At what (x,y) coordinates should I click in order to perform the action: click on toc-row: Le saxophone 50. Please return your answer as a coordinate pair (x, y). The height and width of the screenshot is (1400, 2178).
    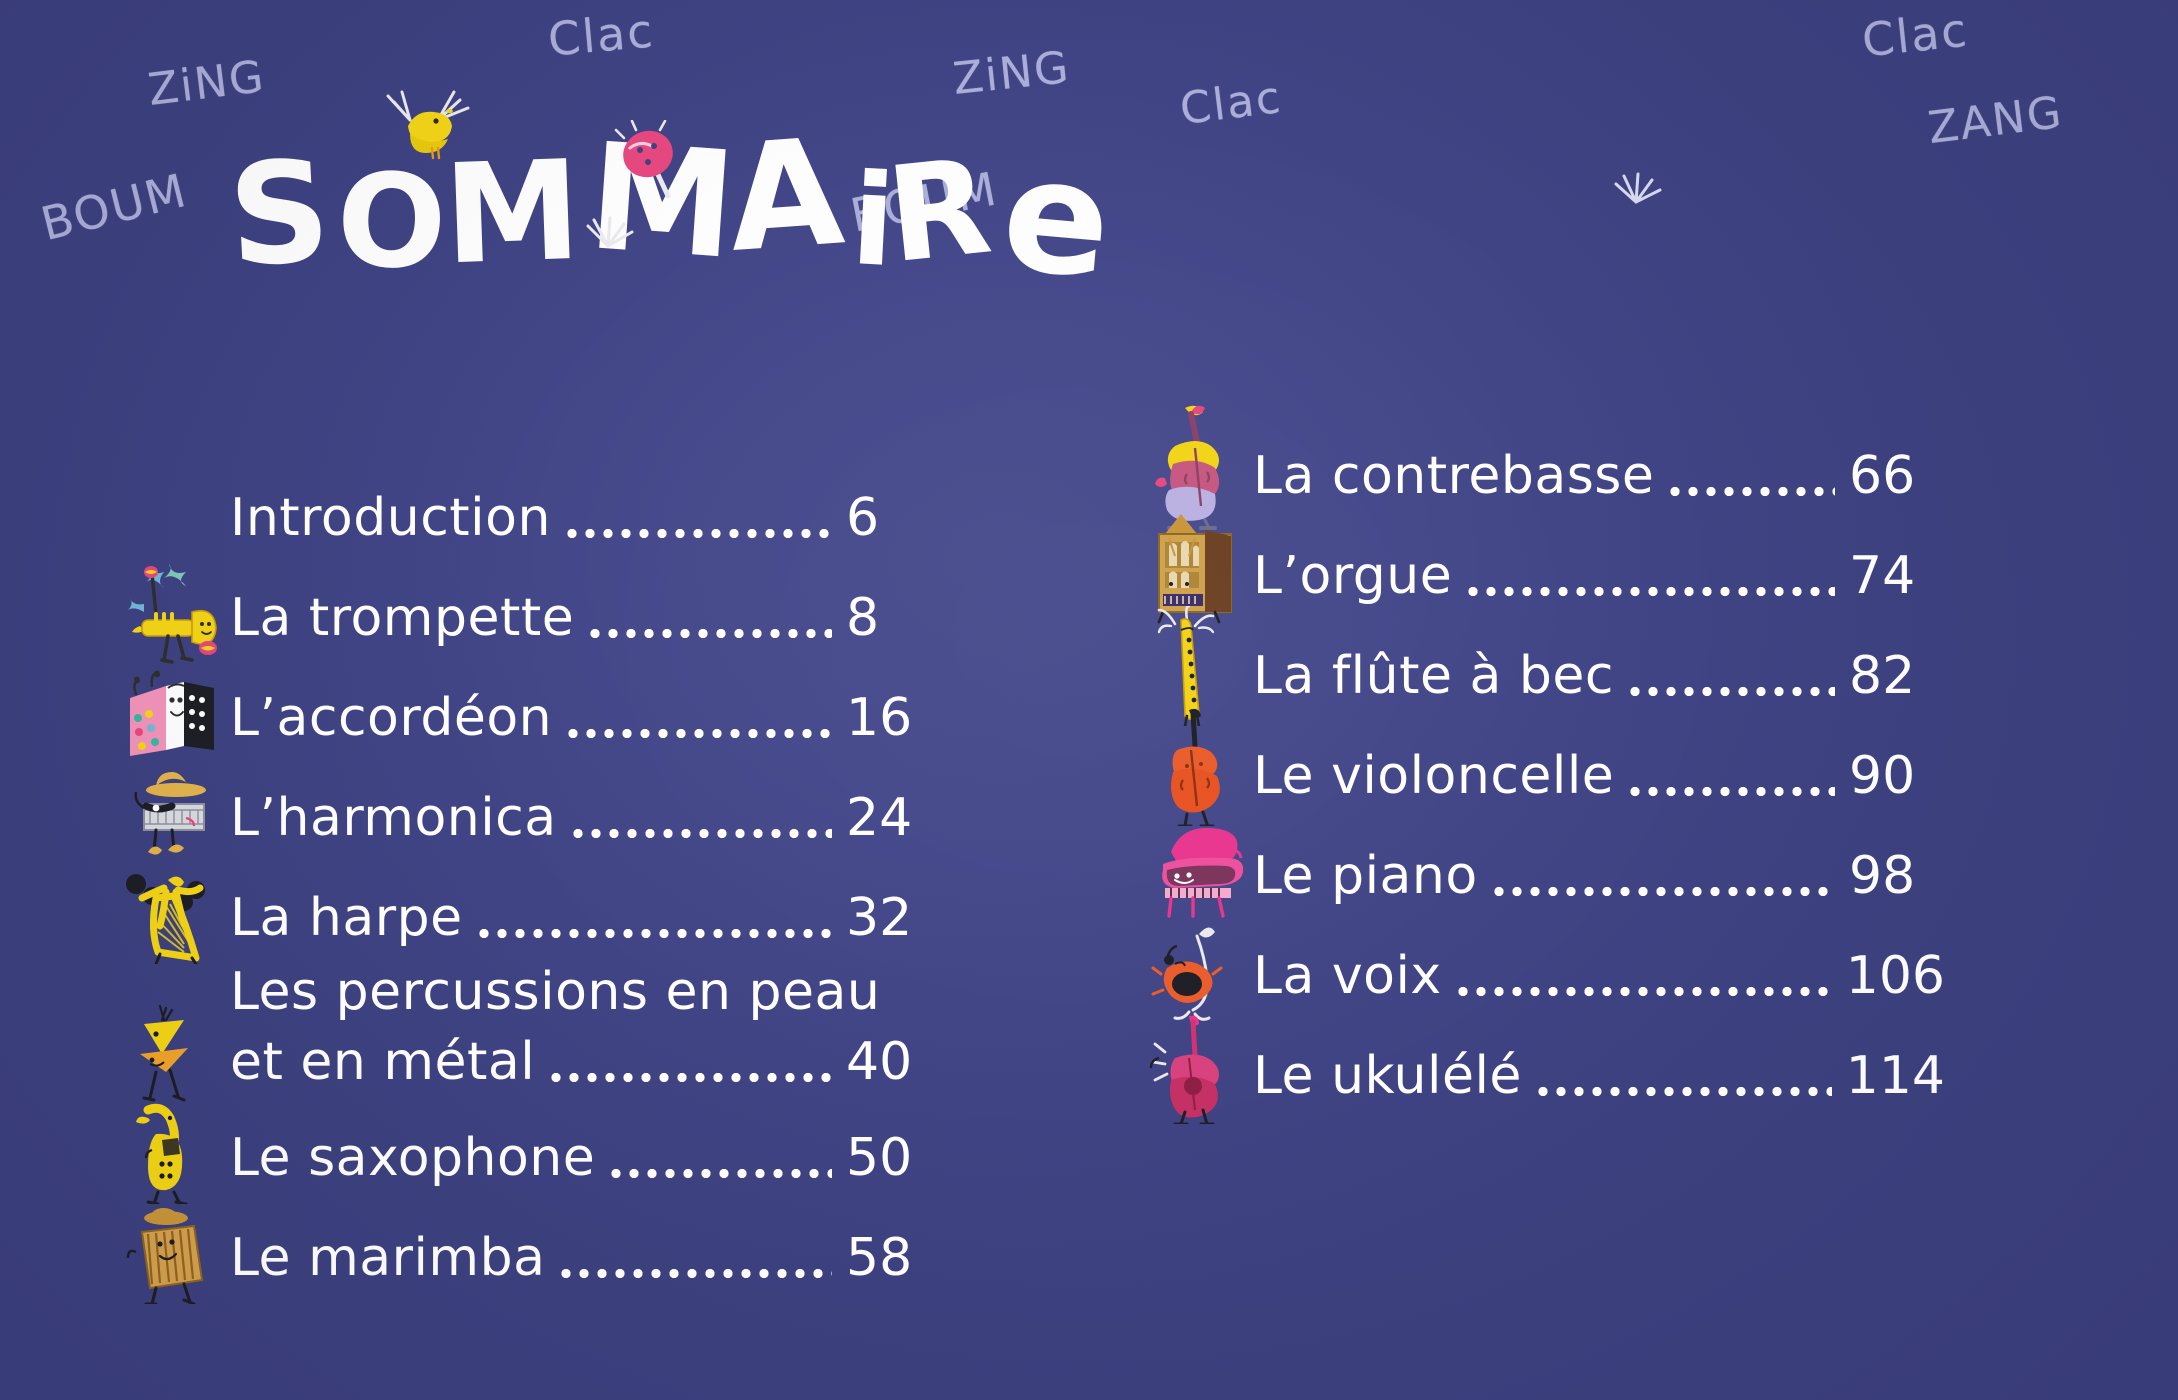
    Looking at the image, I should click on (532, 1153).